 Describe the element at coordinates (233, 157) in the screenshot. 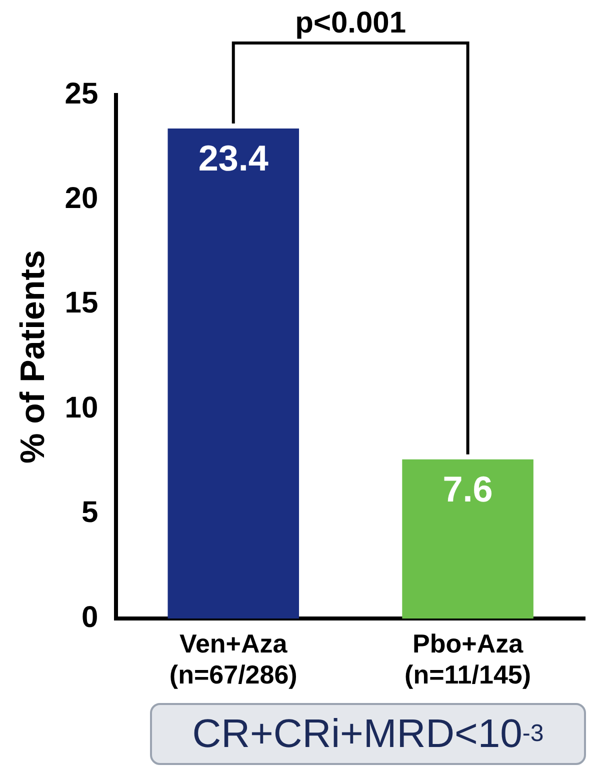

I see `data-label: 23.4` at that location.